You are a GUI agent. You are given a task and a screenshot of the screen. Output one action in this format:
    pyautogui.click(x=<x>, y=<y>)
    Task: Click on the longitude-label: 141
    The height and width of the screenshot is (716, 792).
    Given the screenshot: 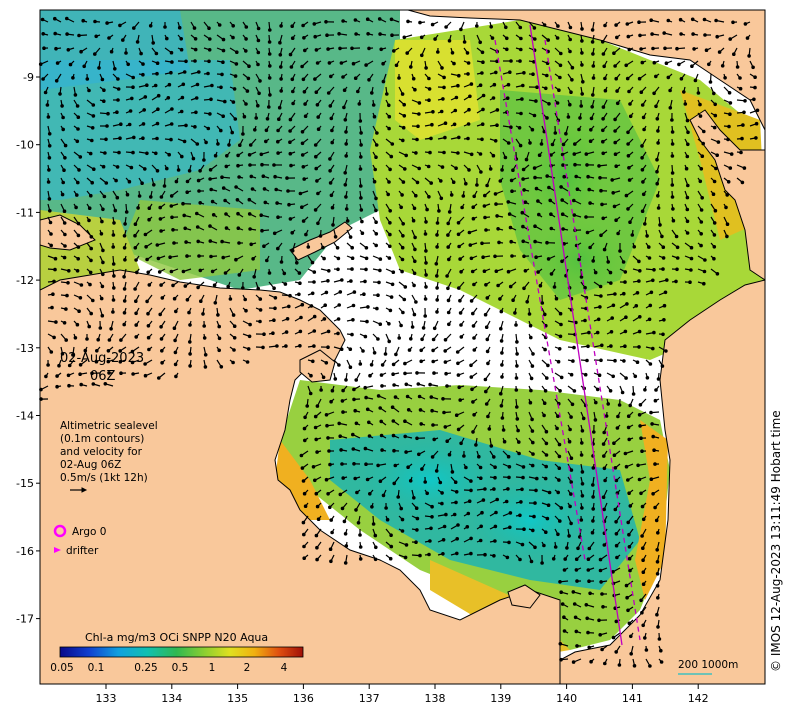 What is the action you would take?
    pyautogui.click(x=632, y=698)
    